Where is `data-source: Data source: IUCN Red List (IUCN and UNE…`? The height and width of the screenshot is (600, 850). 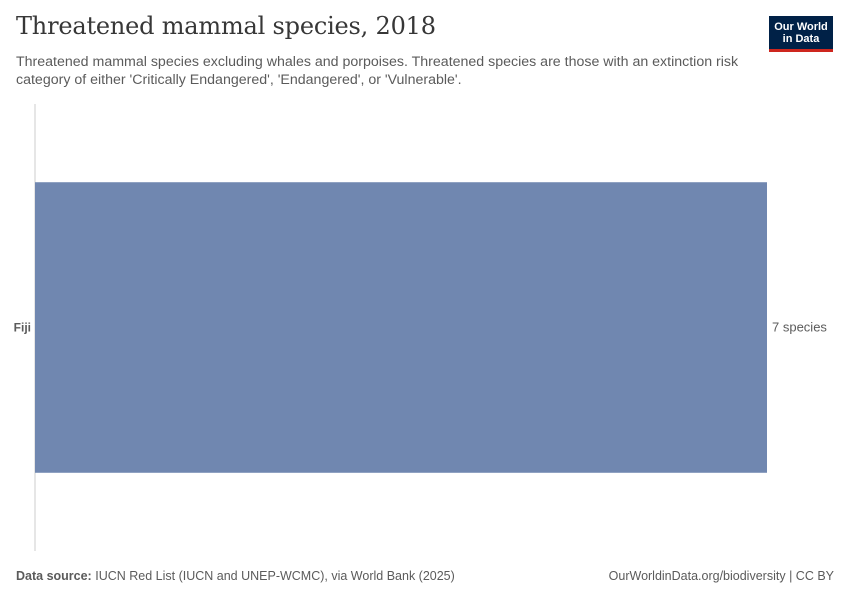 data-source: Data source: IUCN Red List (IUCN and UNE… is located at coordinates (235, 576).